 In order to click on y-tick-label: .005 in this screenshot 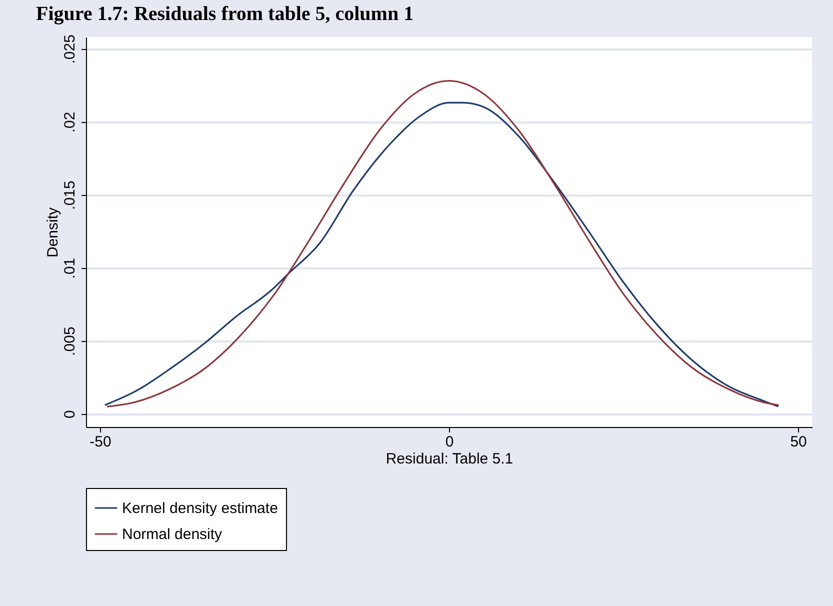, I will do `click(70, 341)`.